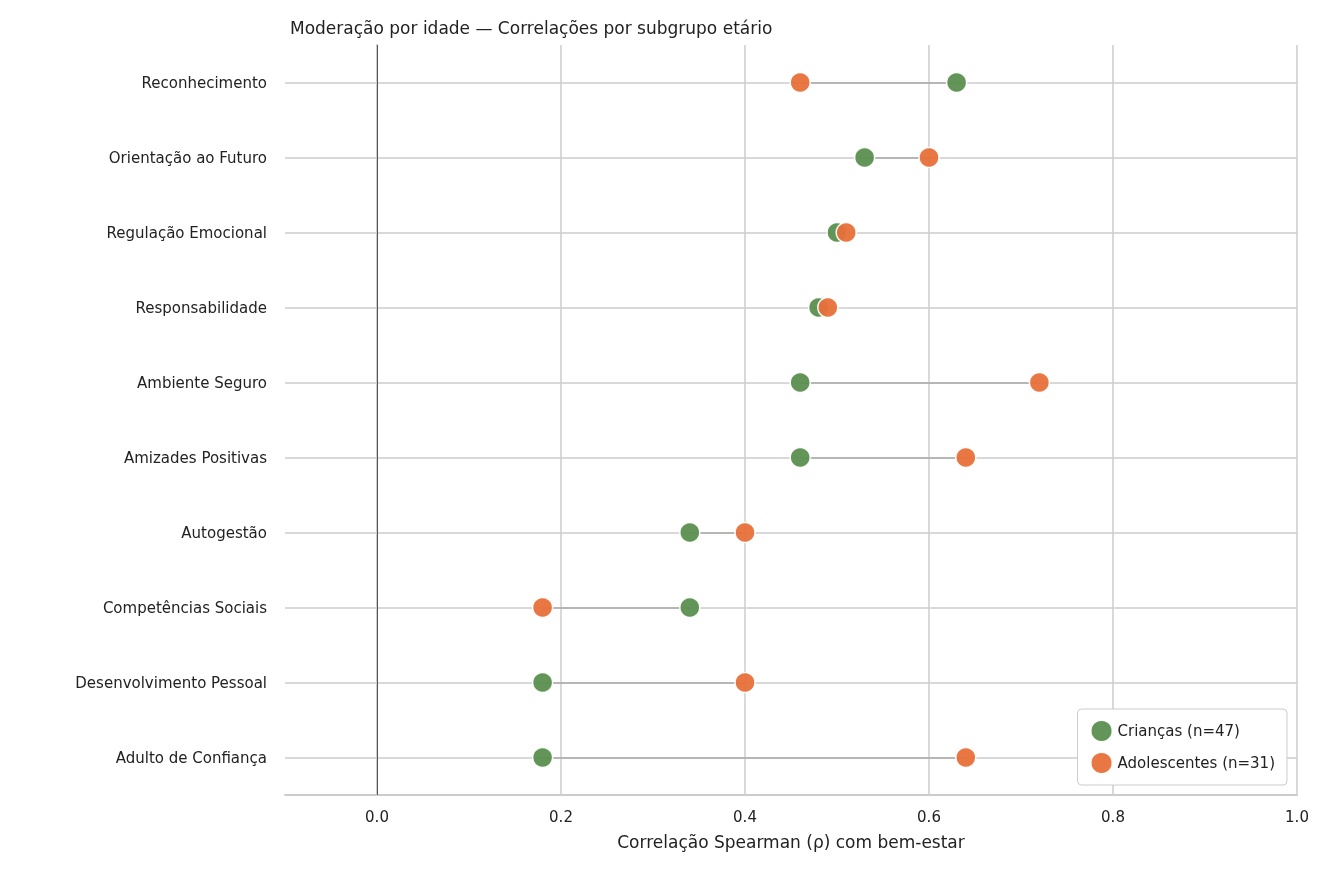 This screenshot has width=1327, height=882. I want to click on x-tick-label: 0.2, so click(561, 816).